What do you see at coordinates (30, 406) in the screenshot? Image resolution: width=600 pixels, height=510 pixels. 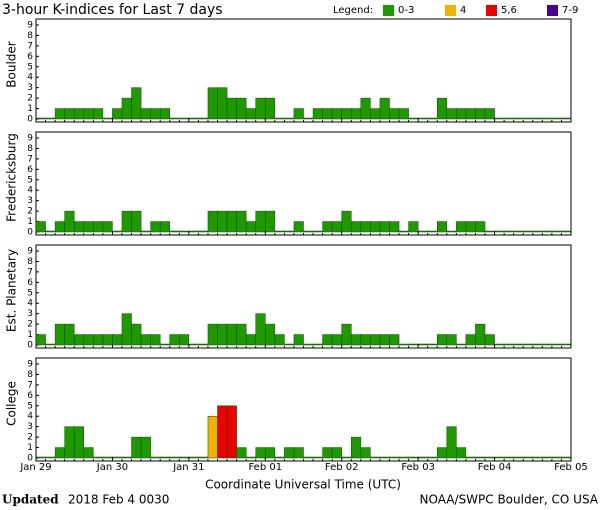 I see `y-tick-label: 5` at bounding box center [30, 406].